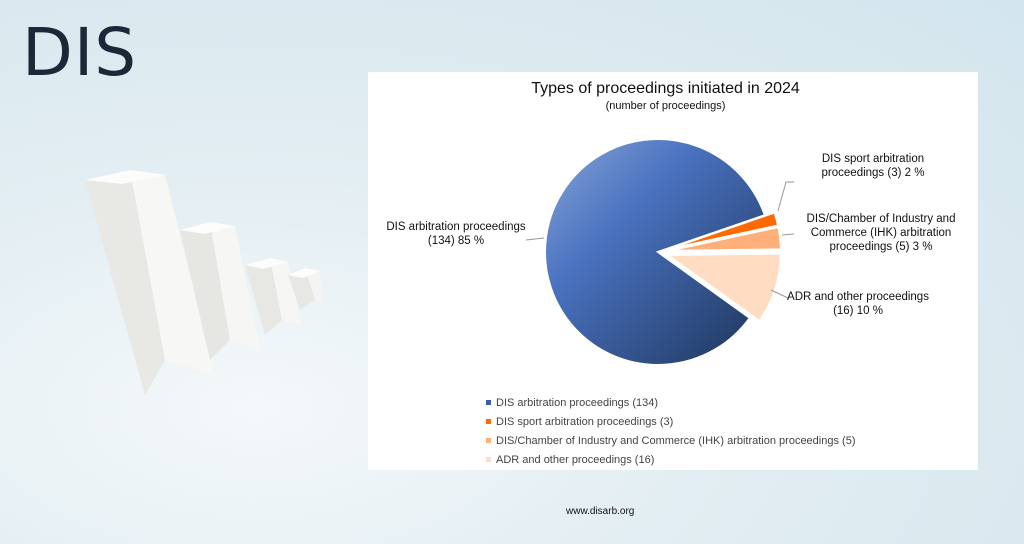  Describe the element at coordinates (665, 106) in the screenshot. I see `chart-subtitle: (number of proceedings)` at that location.